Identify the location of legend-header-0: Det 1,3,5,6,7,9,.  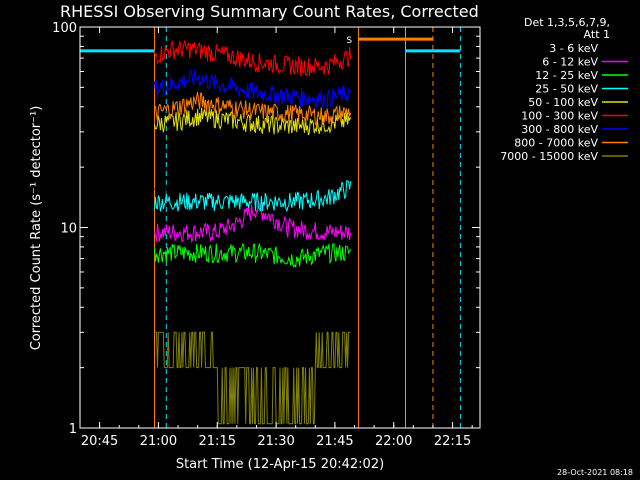
(567, 22).